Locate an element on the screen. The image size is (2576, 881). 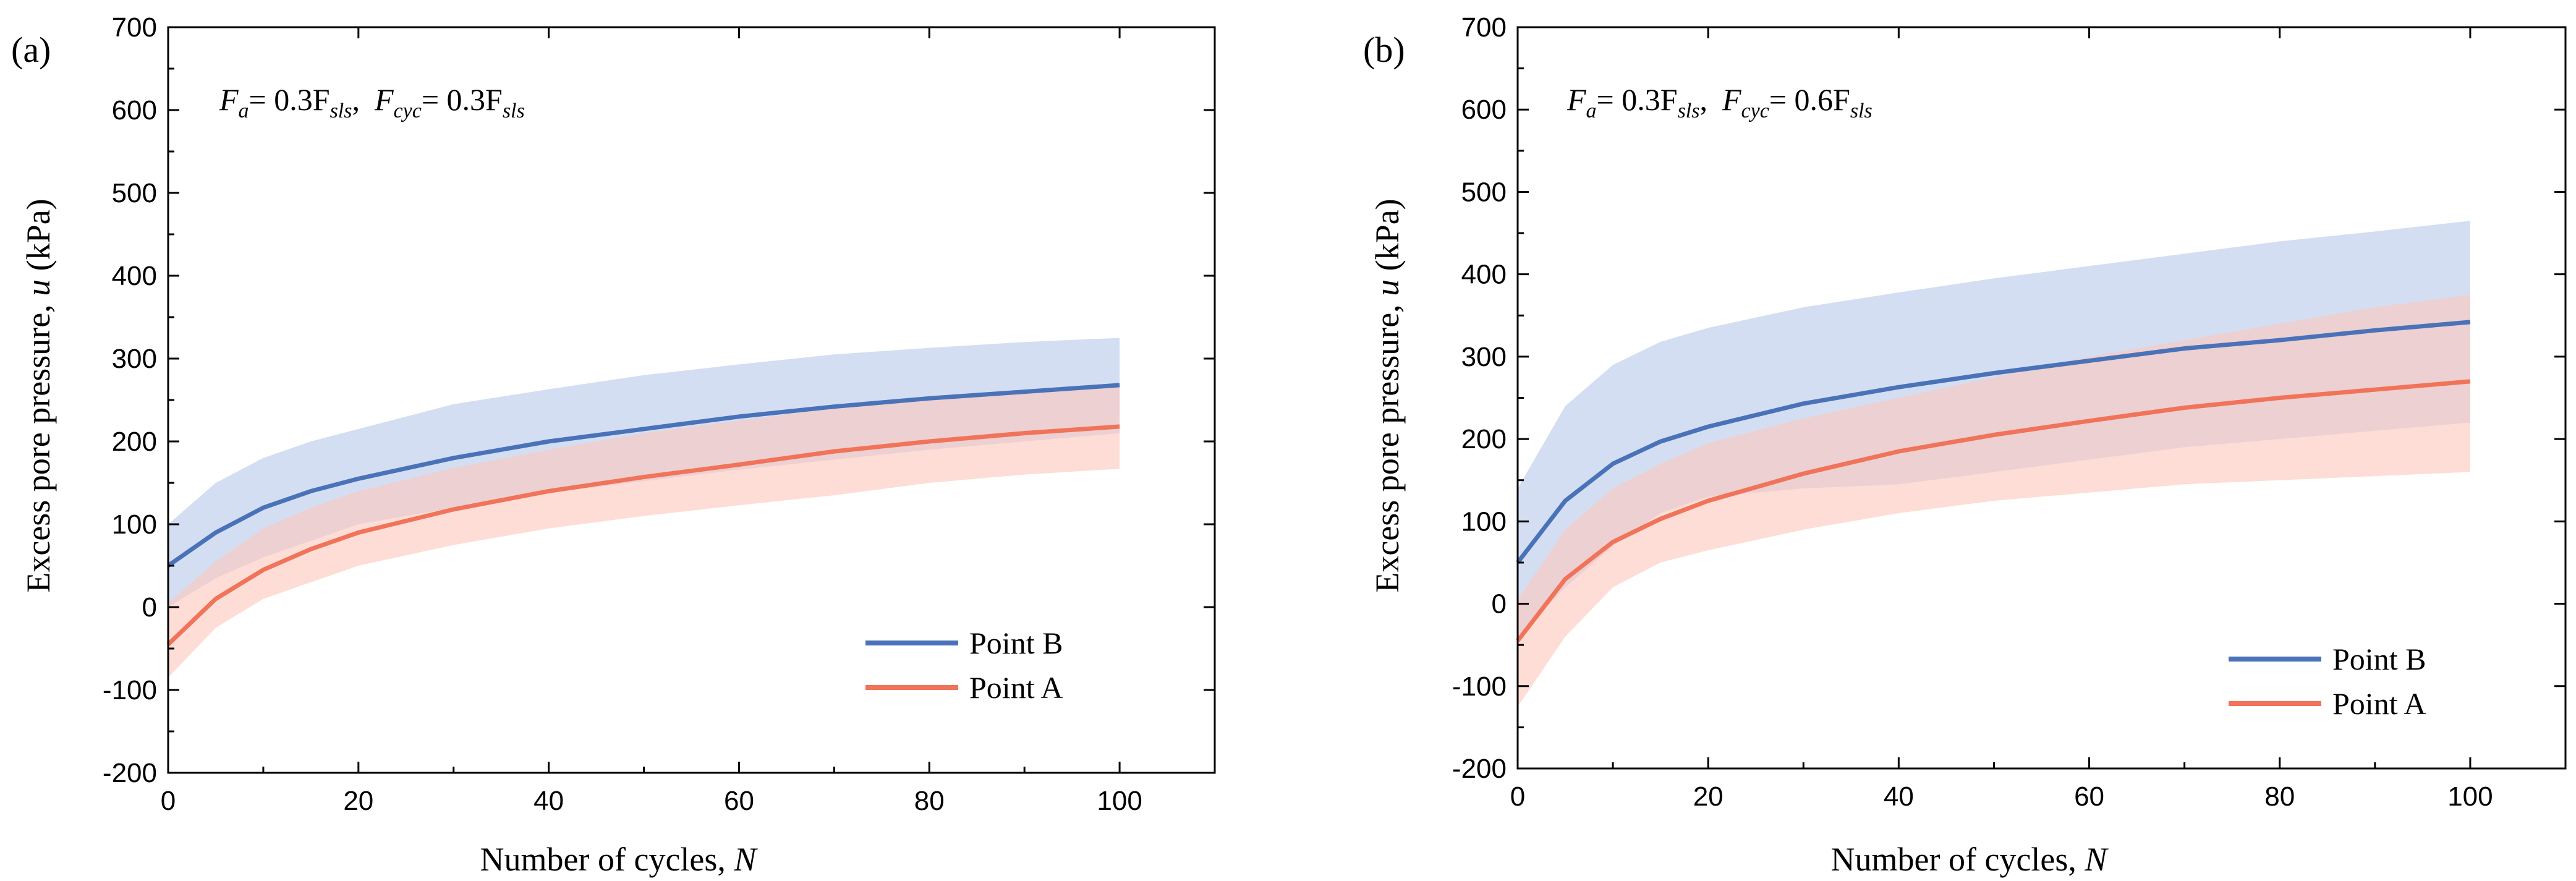
legend-b: Point B Point A is located at coordinates (2327, 681).